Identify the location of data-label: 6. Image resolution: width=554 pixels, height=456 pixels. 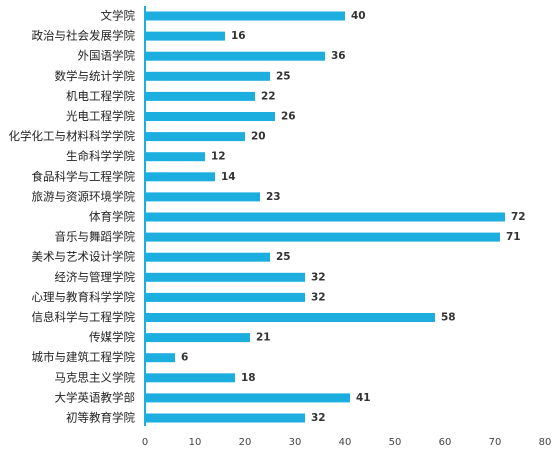
(184, 358).